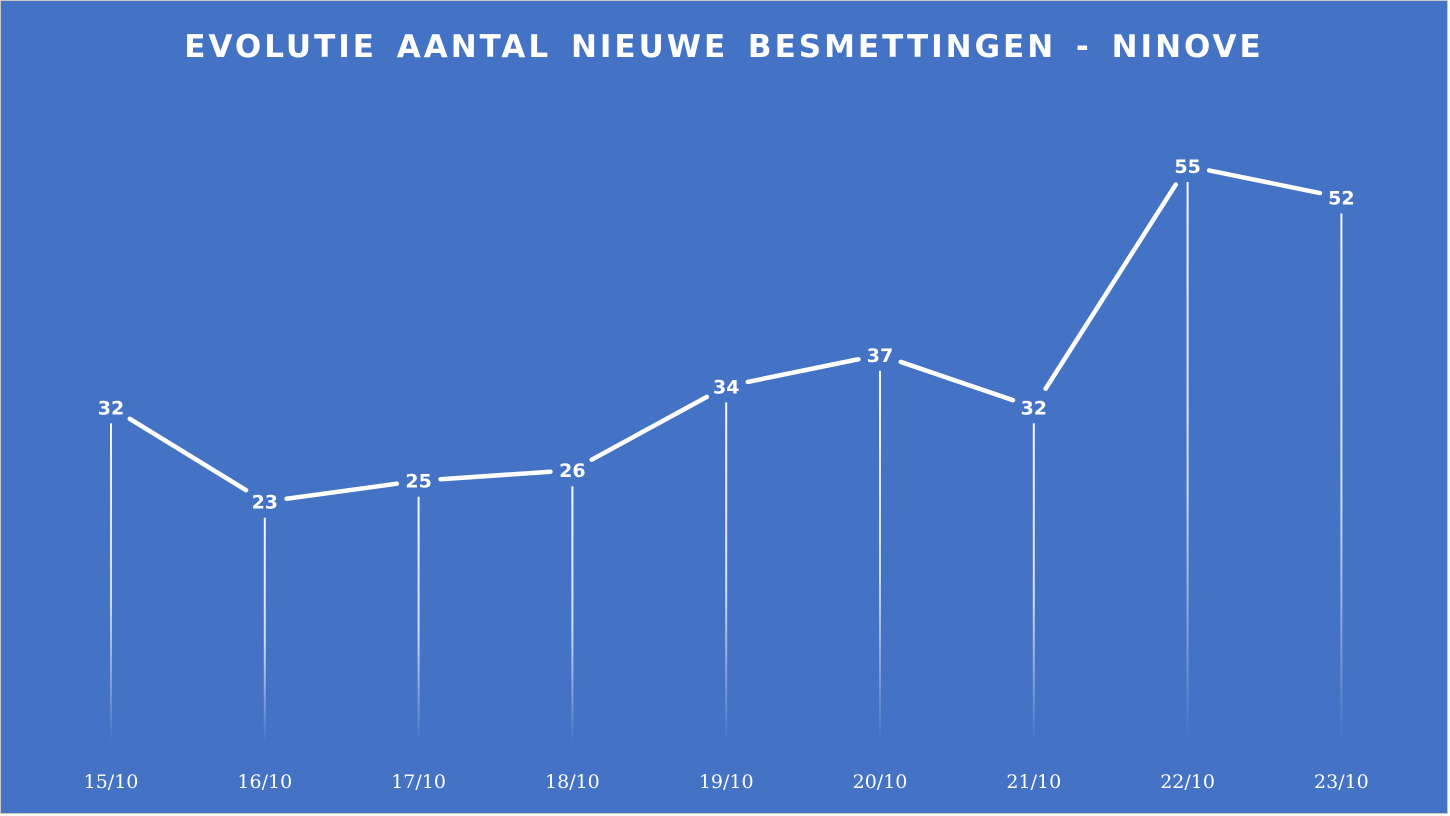  Describe the element at coordinates (265, 503) in the screenshot. I see `data-label: 23` at that location.